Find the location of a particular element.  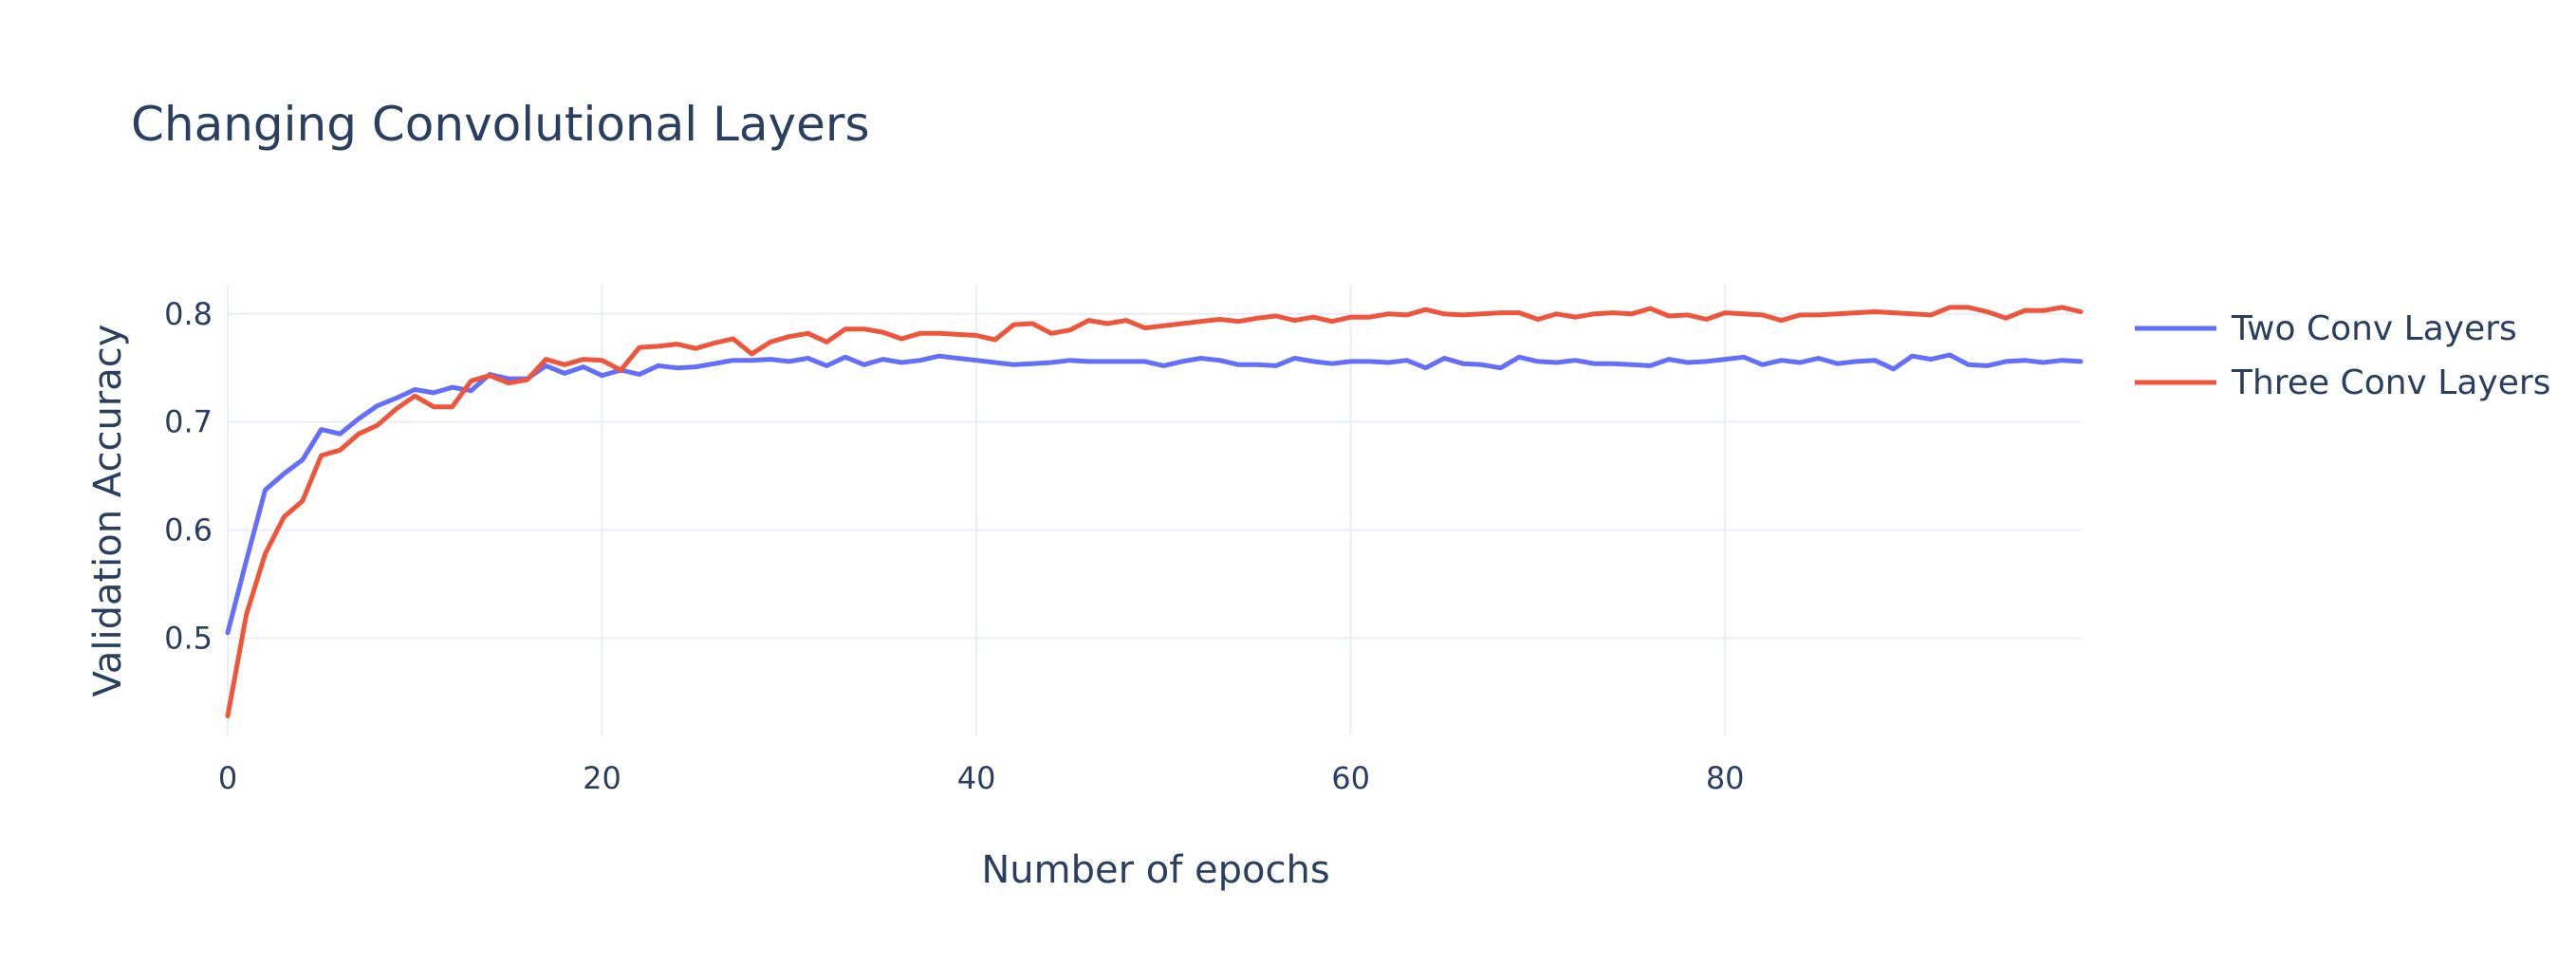

legend-label: Two Conv Layers is located at coordinates (2374, 328).